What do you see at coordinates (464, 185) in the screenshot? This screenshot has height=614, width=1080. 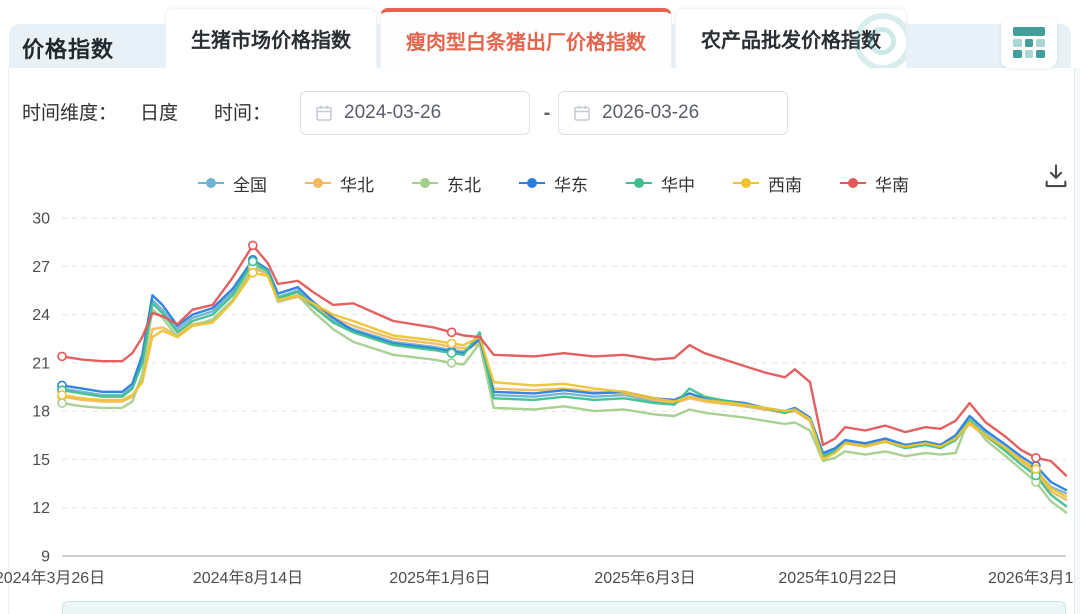 I see `legend-label: 东北` at bounding box center [464, 185].